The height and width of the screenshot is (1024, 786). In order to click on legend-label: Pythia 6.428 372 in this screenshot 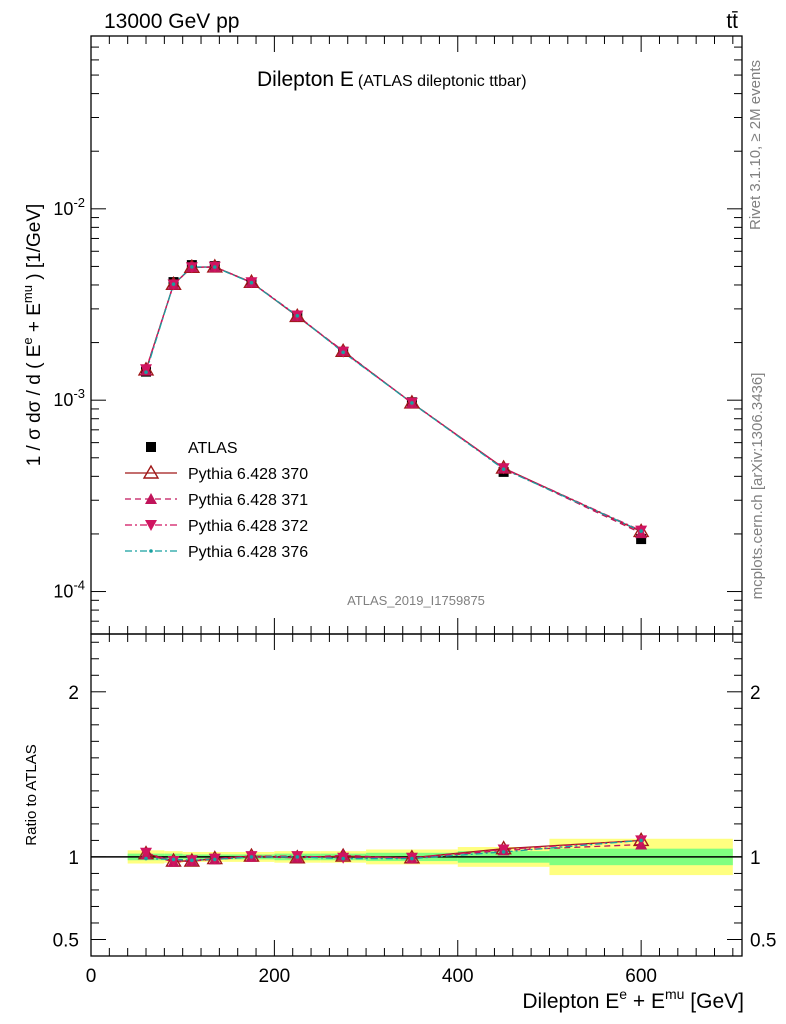, I will do `click(248, 526)`.